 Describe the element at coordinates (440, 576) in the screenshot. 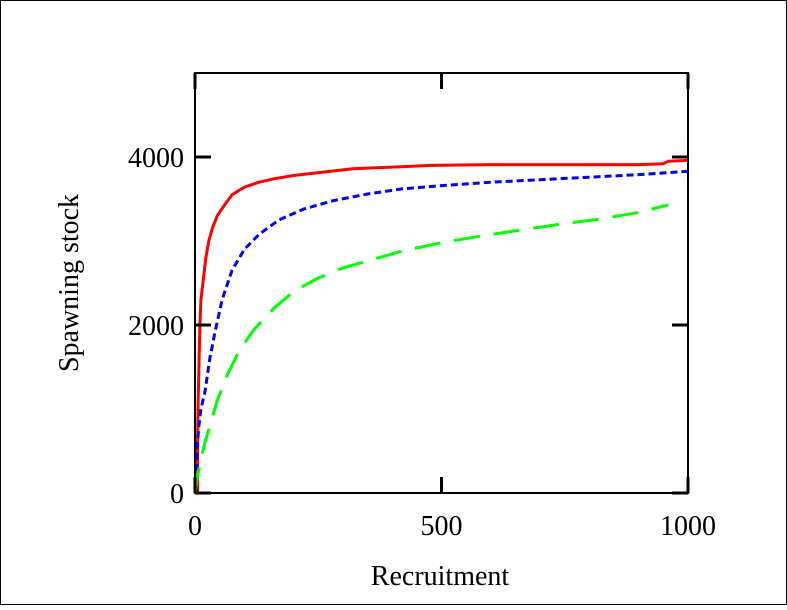

I see `x-axis-label: Recruitment` at that location.